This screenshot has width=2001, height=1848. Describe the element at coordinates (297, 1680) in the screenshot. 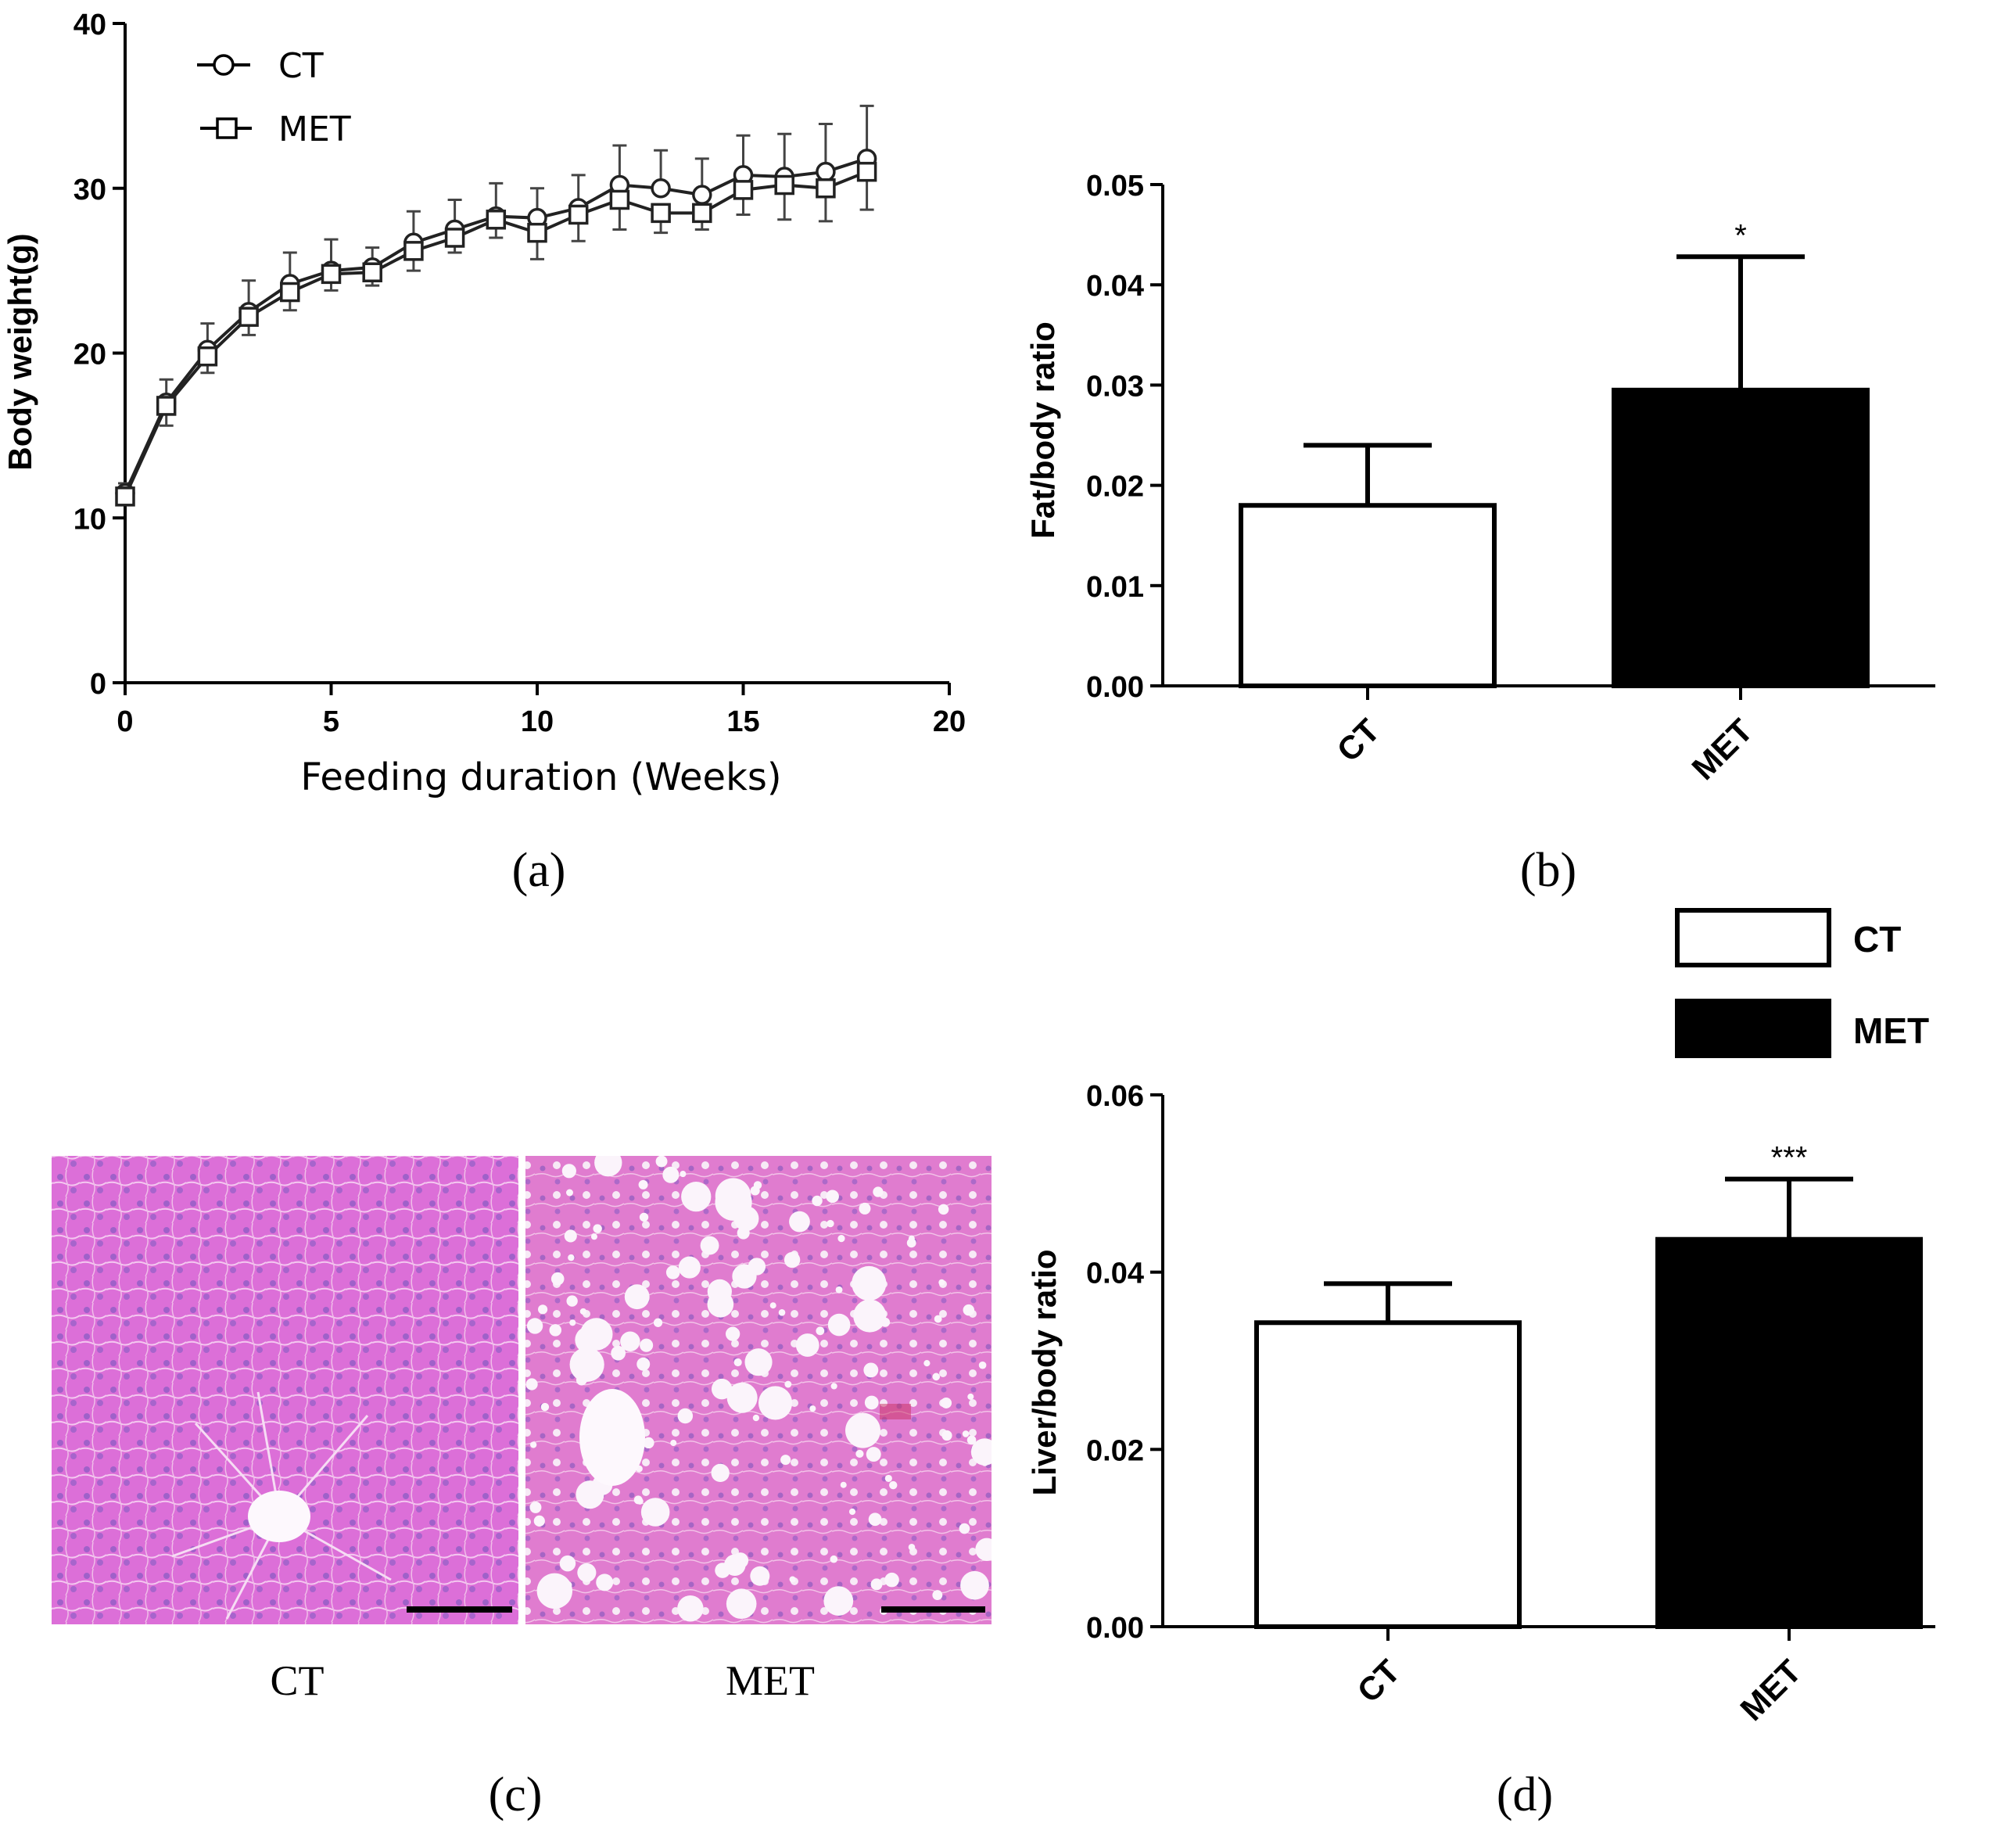

I see `histology-ct-label: CT` at that location.